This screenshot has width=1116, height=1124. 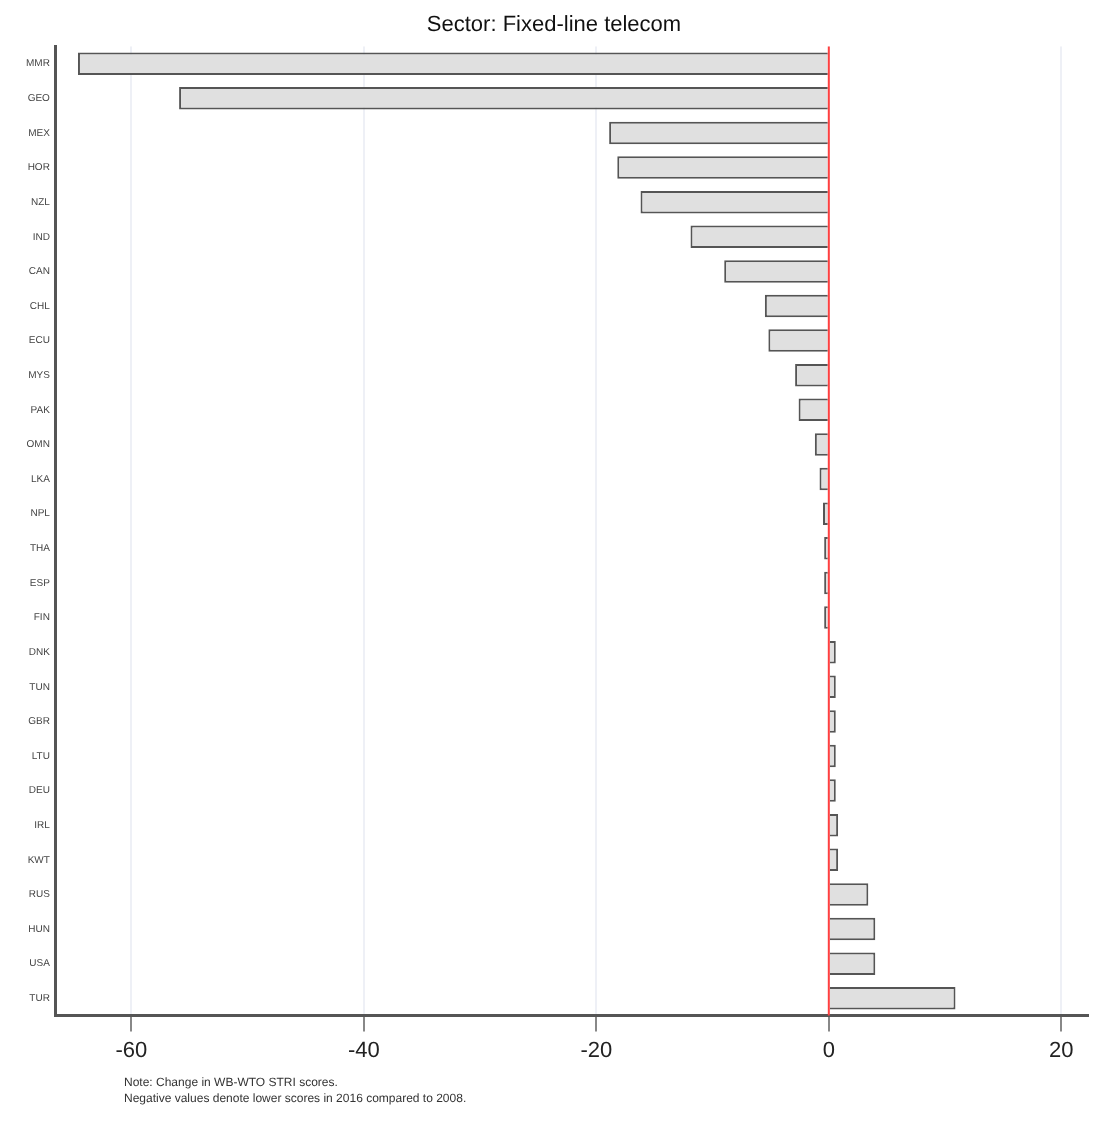 What do you see at coordinates (828, 1050) in the screenshot?
I see `x-tick-label: 0` at bounding box center [828, 1050].